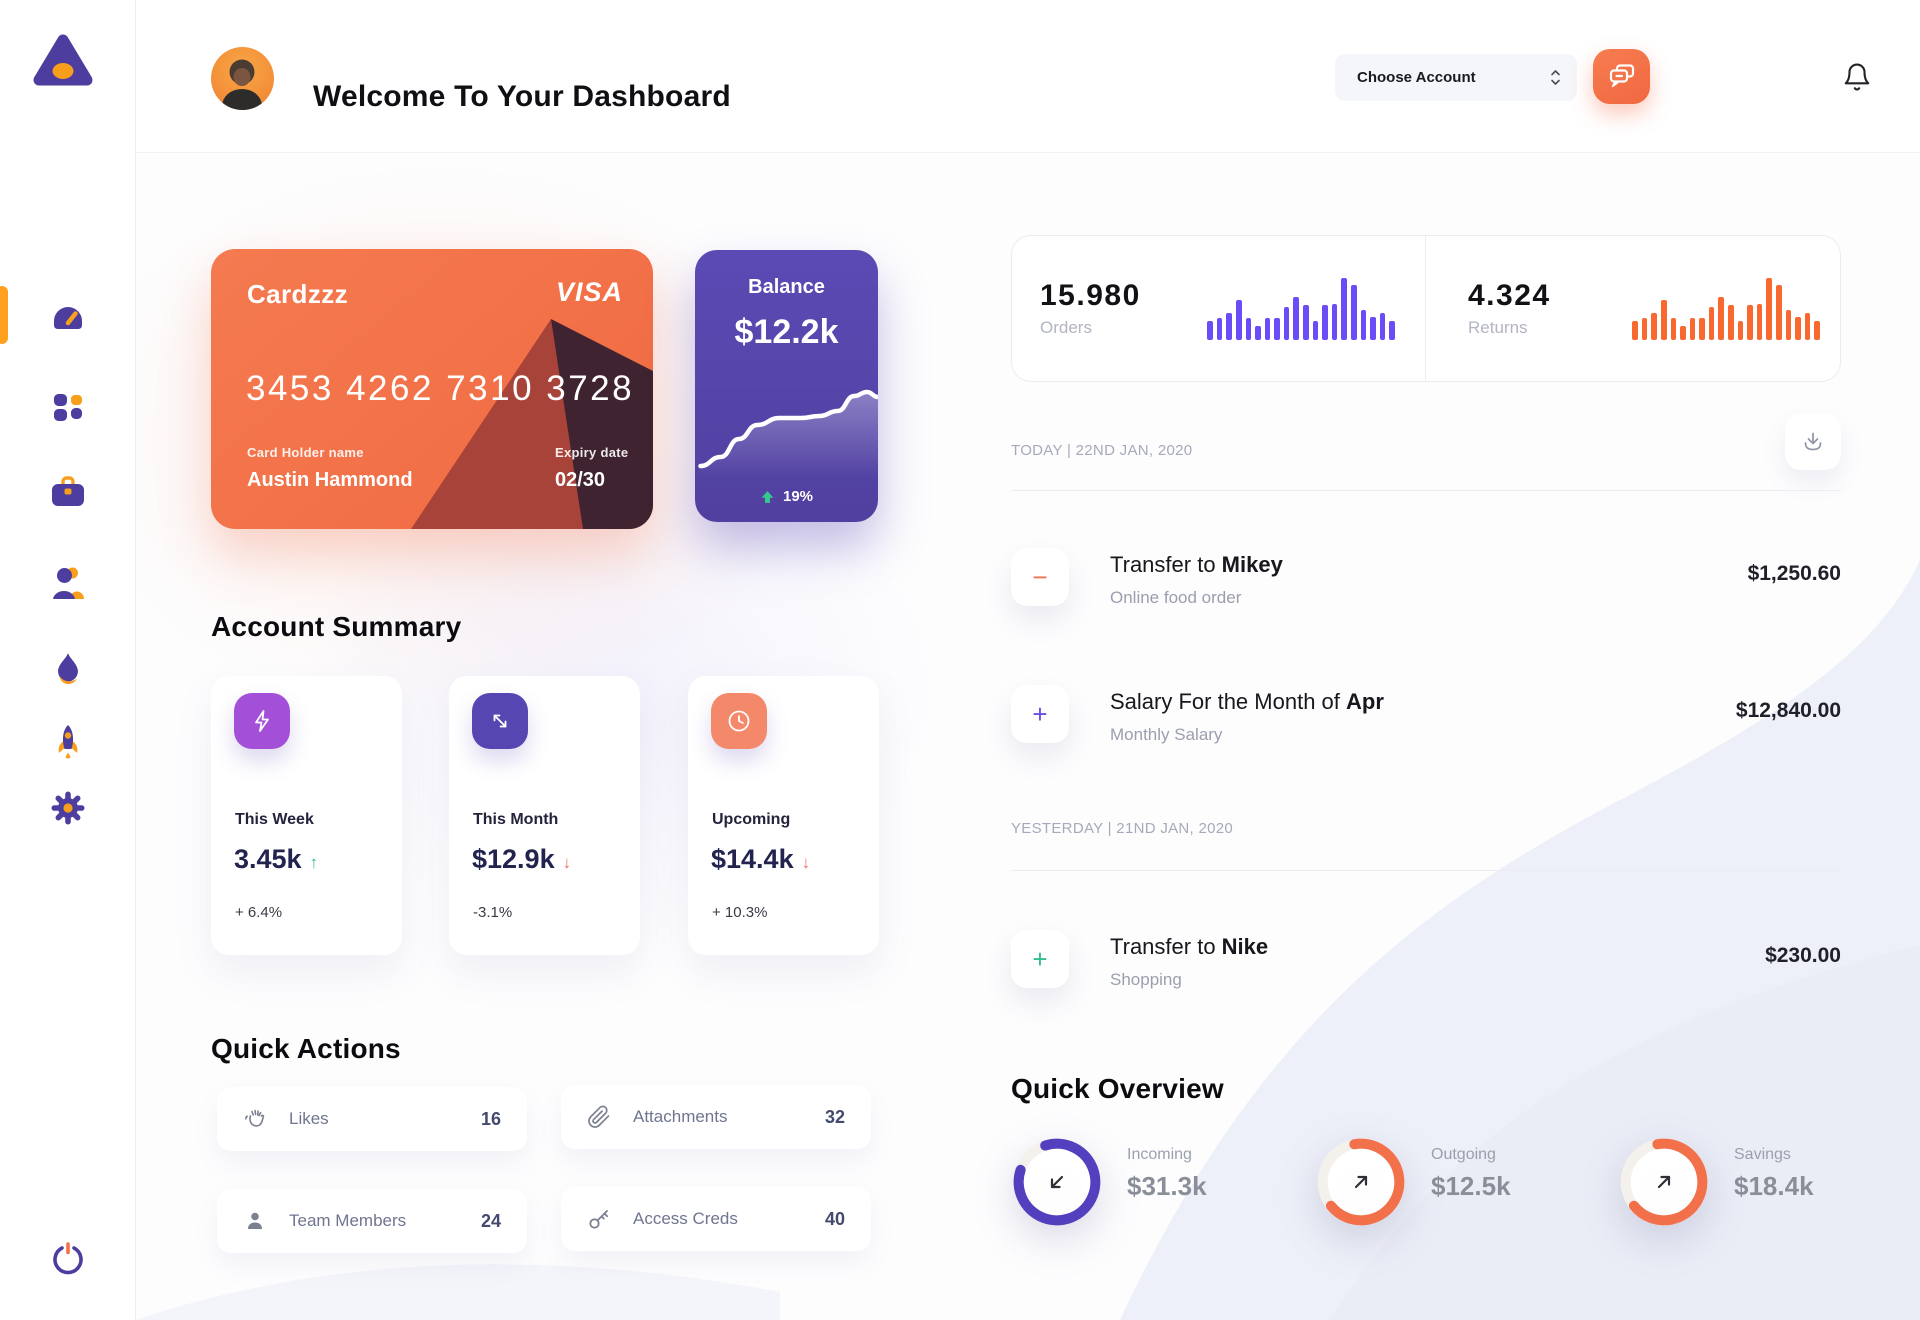 The image size is (1920, 1320). Describe the element at coordinates (490, 1220) in the screenshot. I see `quick-action-count: 24` at that location.